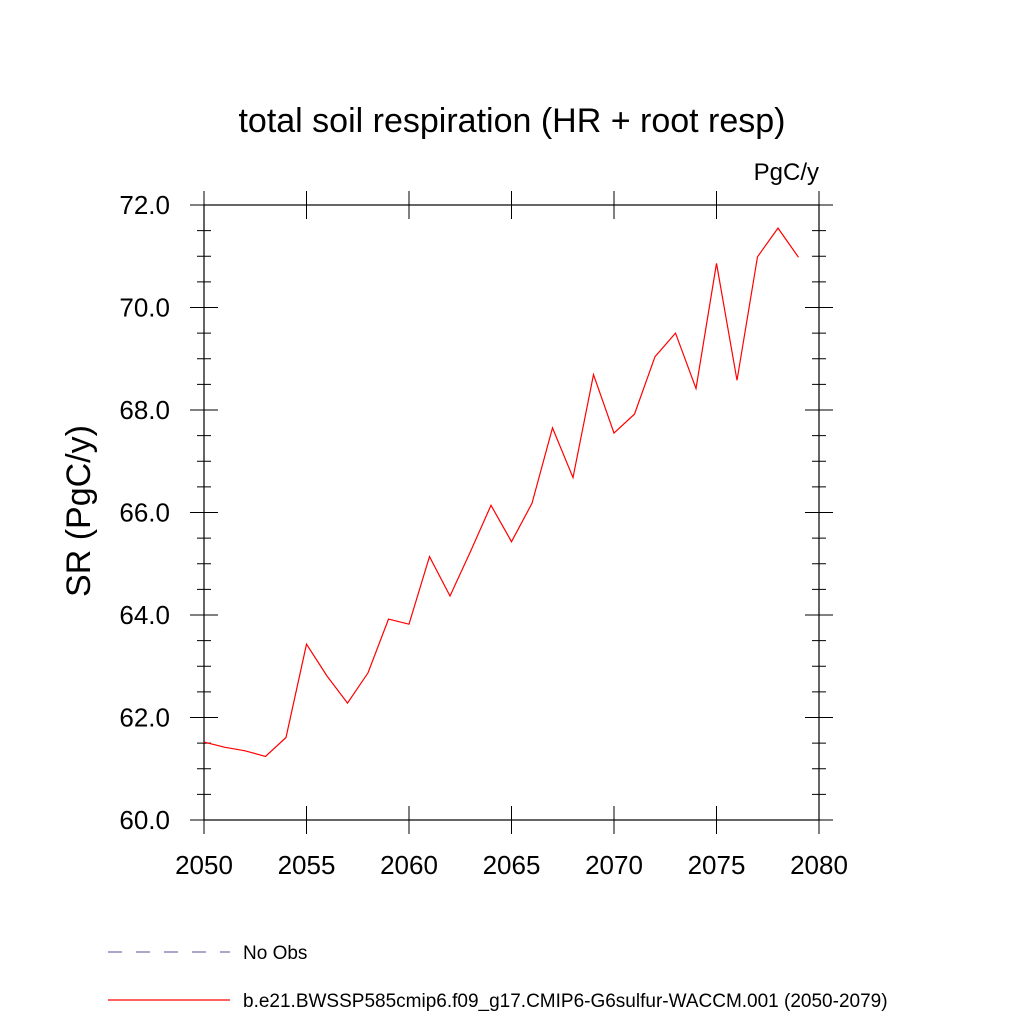  I want to click on x-tick-label: 2070, so click(614, 865).